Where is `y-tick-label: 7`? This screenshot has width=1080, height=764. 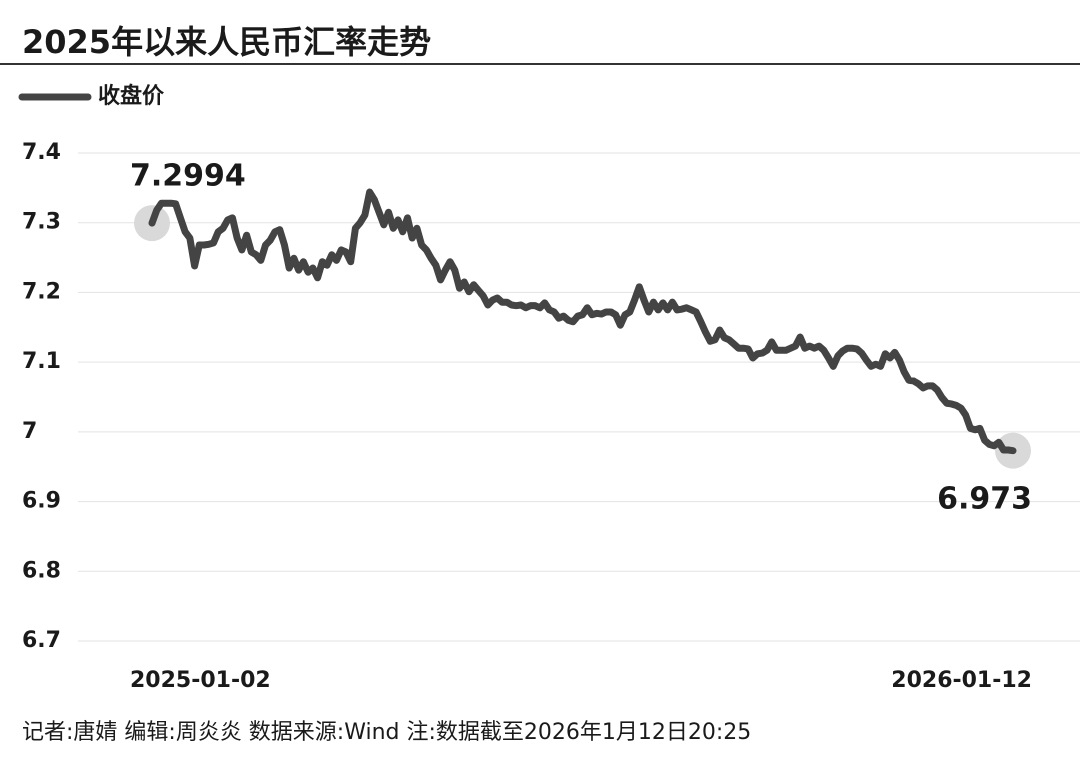 y-tick-label: 7 is located at coordinates (29, 431).